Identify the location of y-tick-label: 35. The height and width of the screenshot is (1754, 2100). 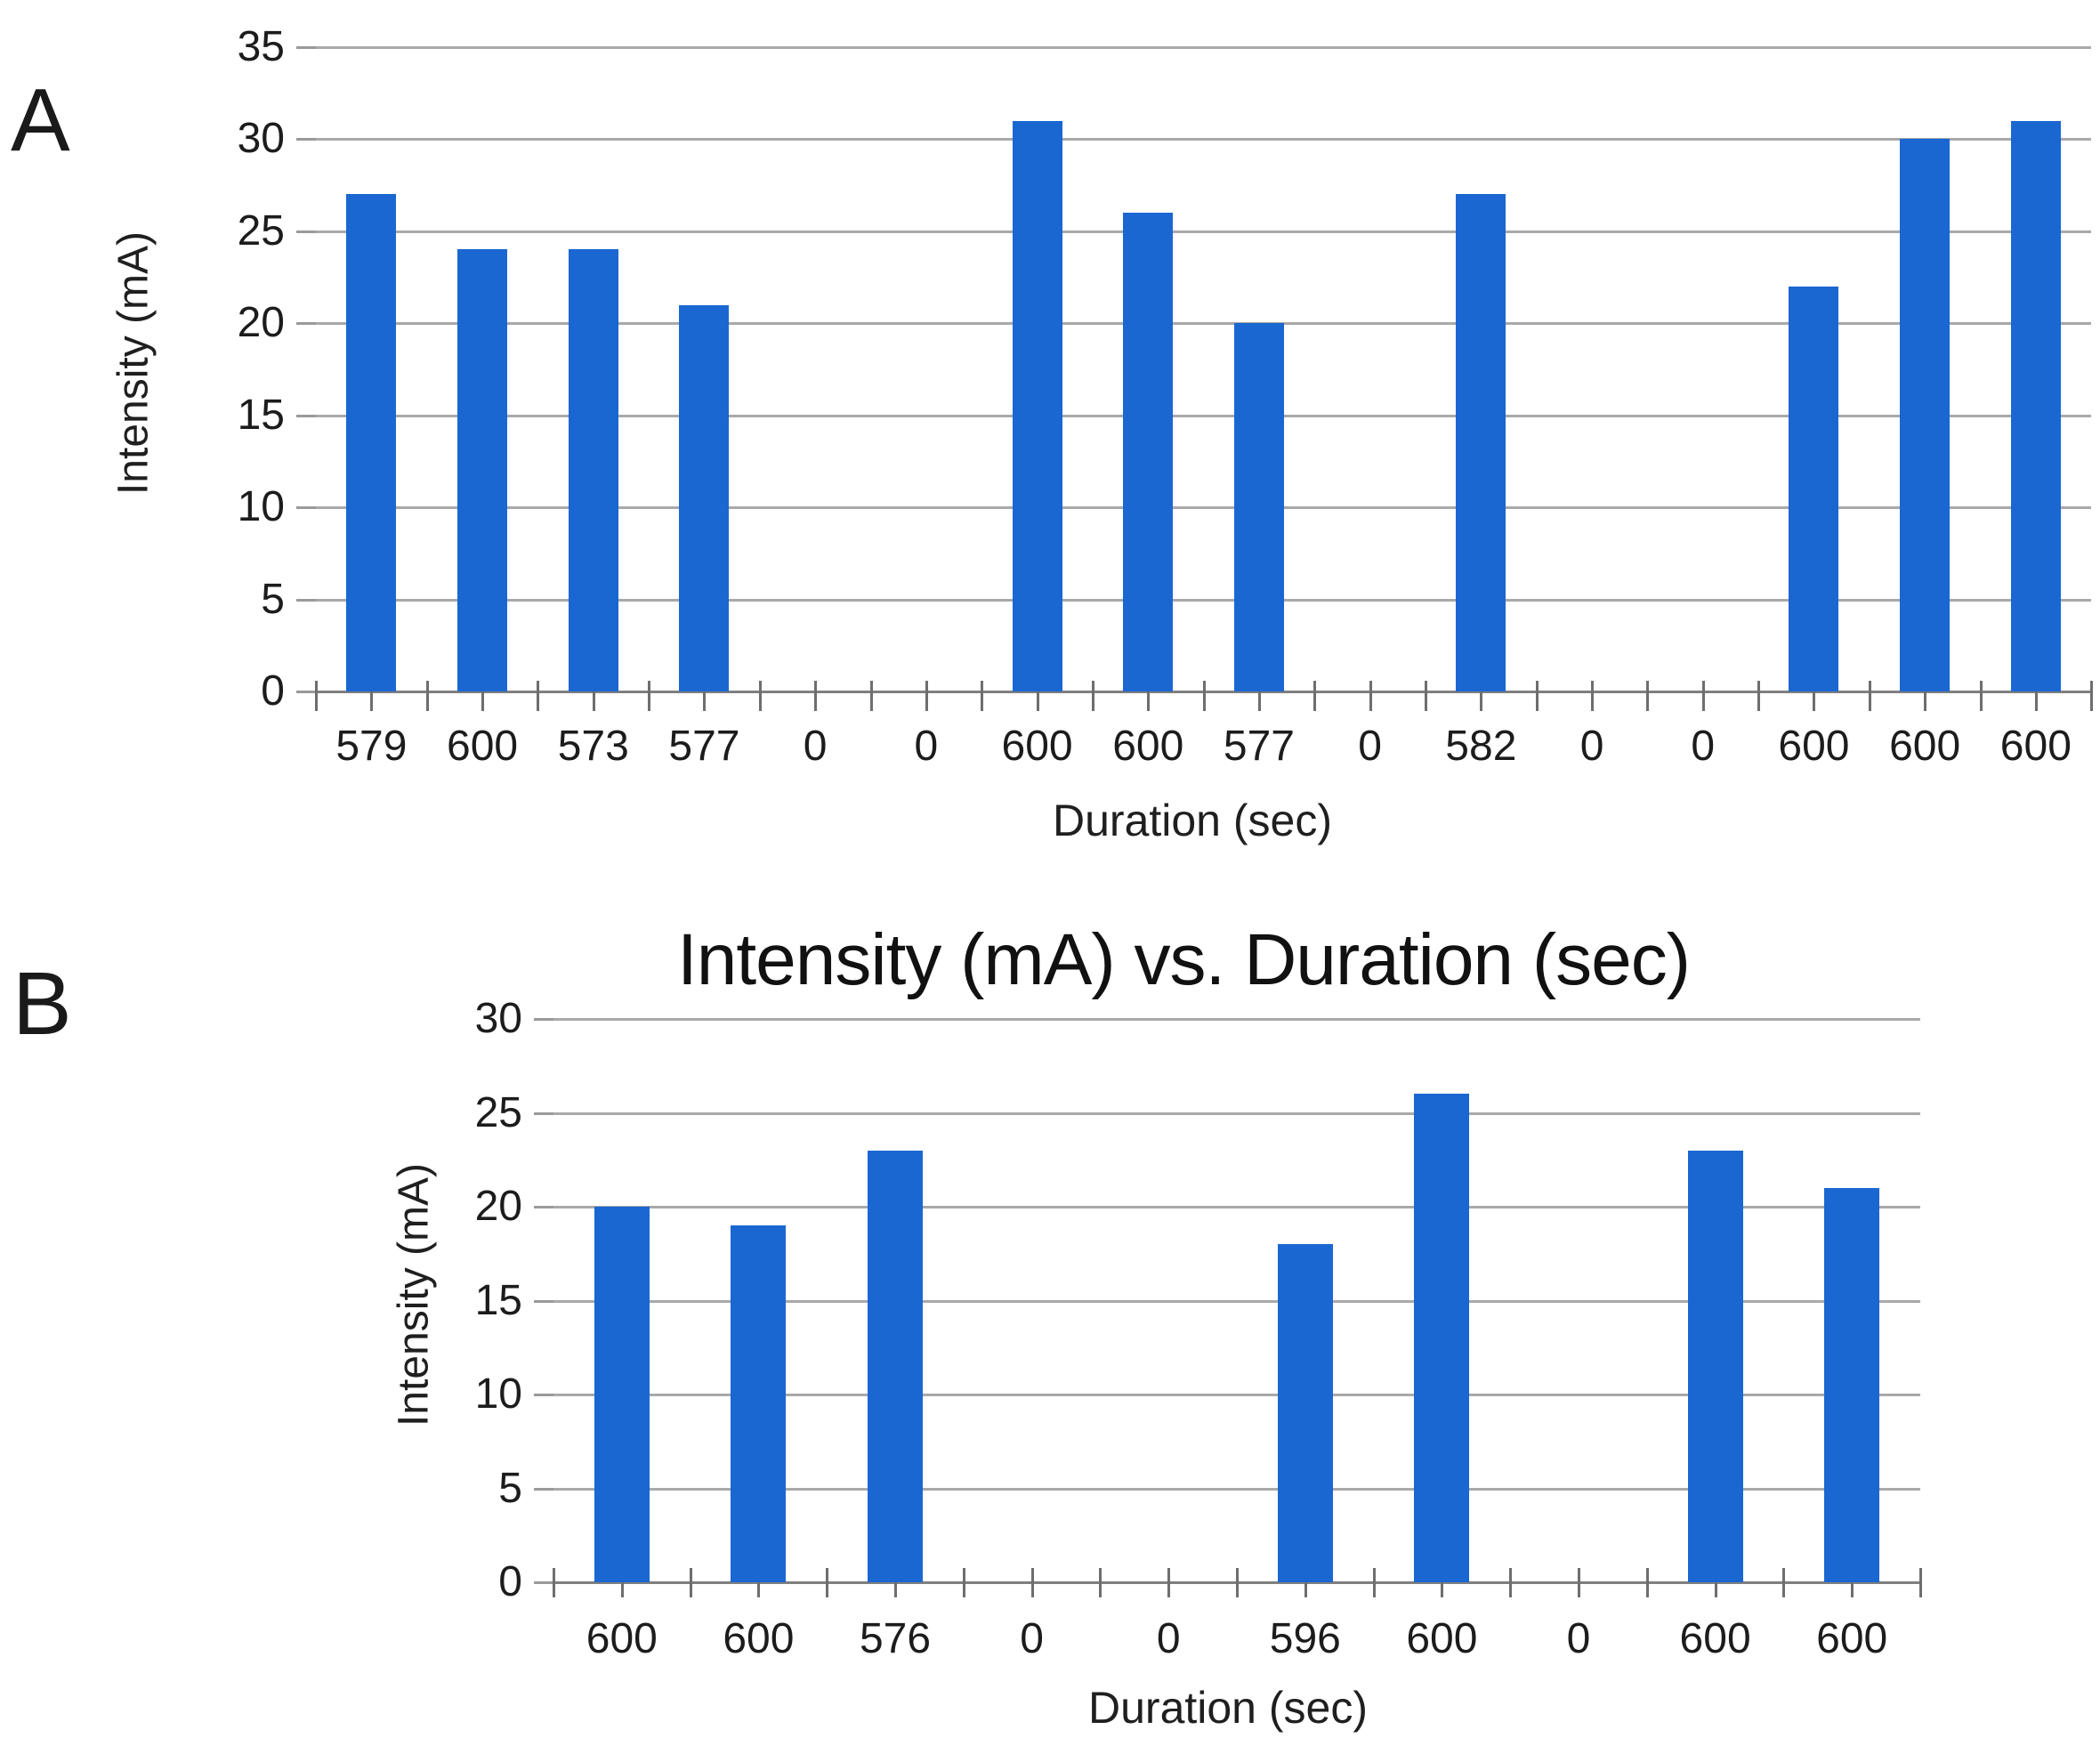
(261, 46).